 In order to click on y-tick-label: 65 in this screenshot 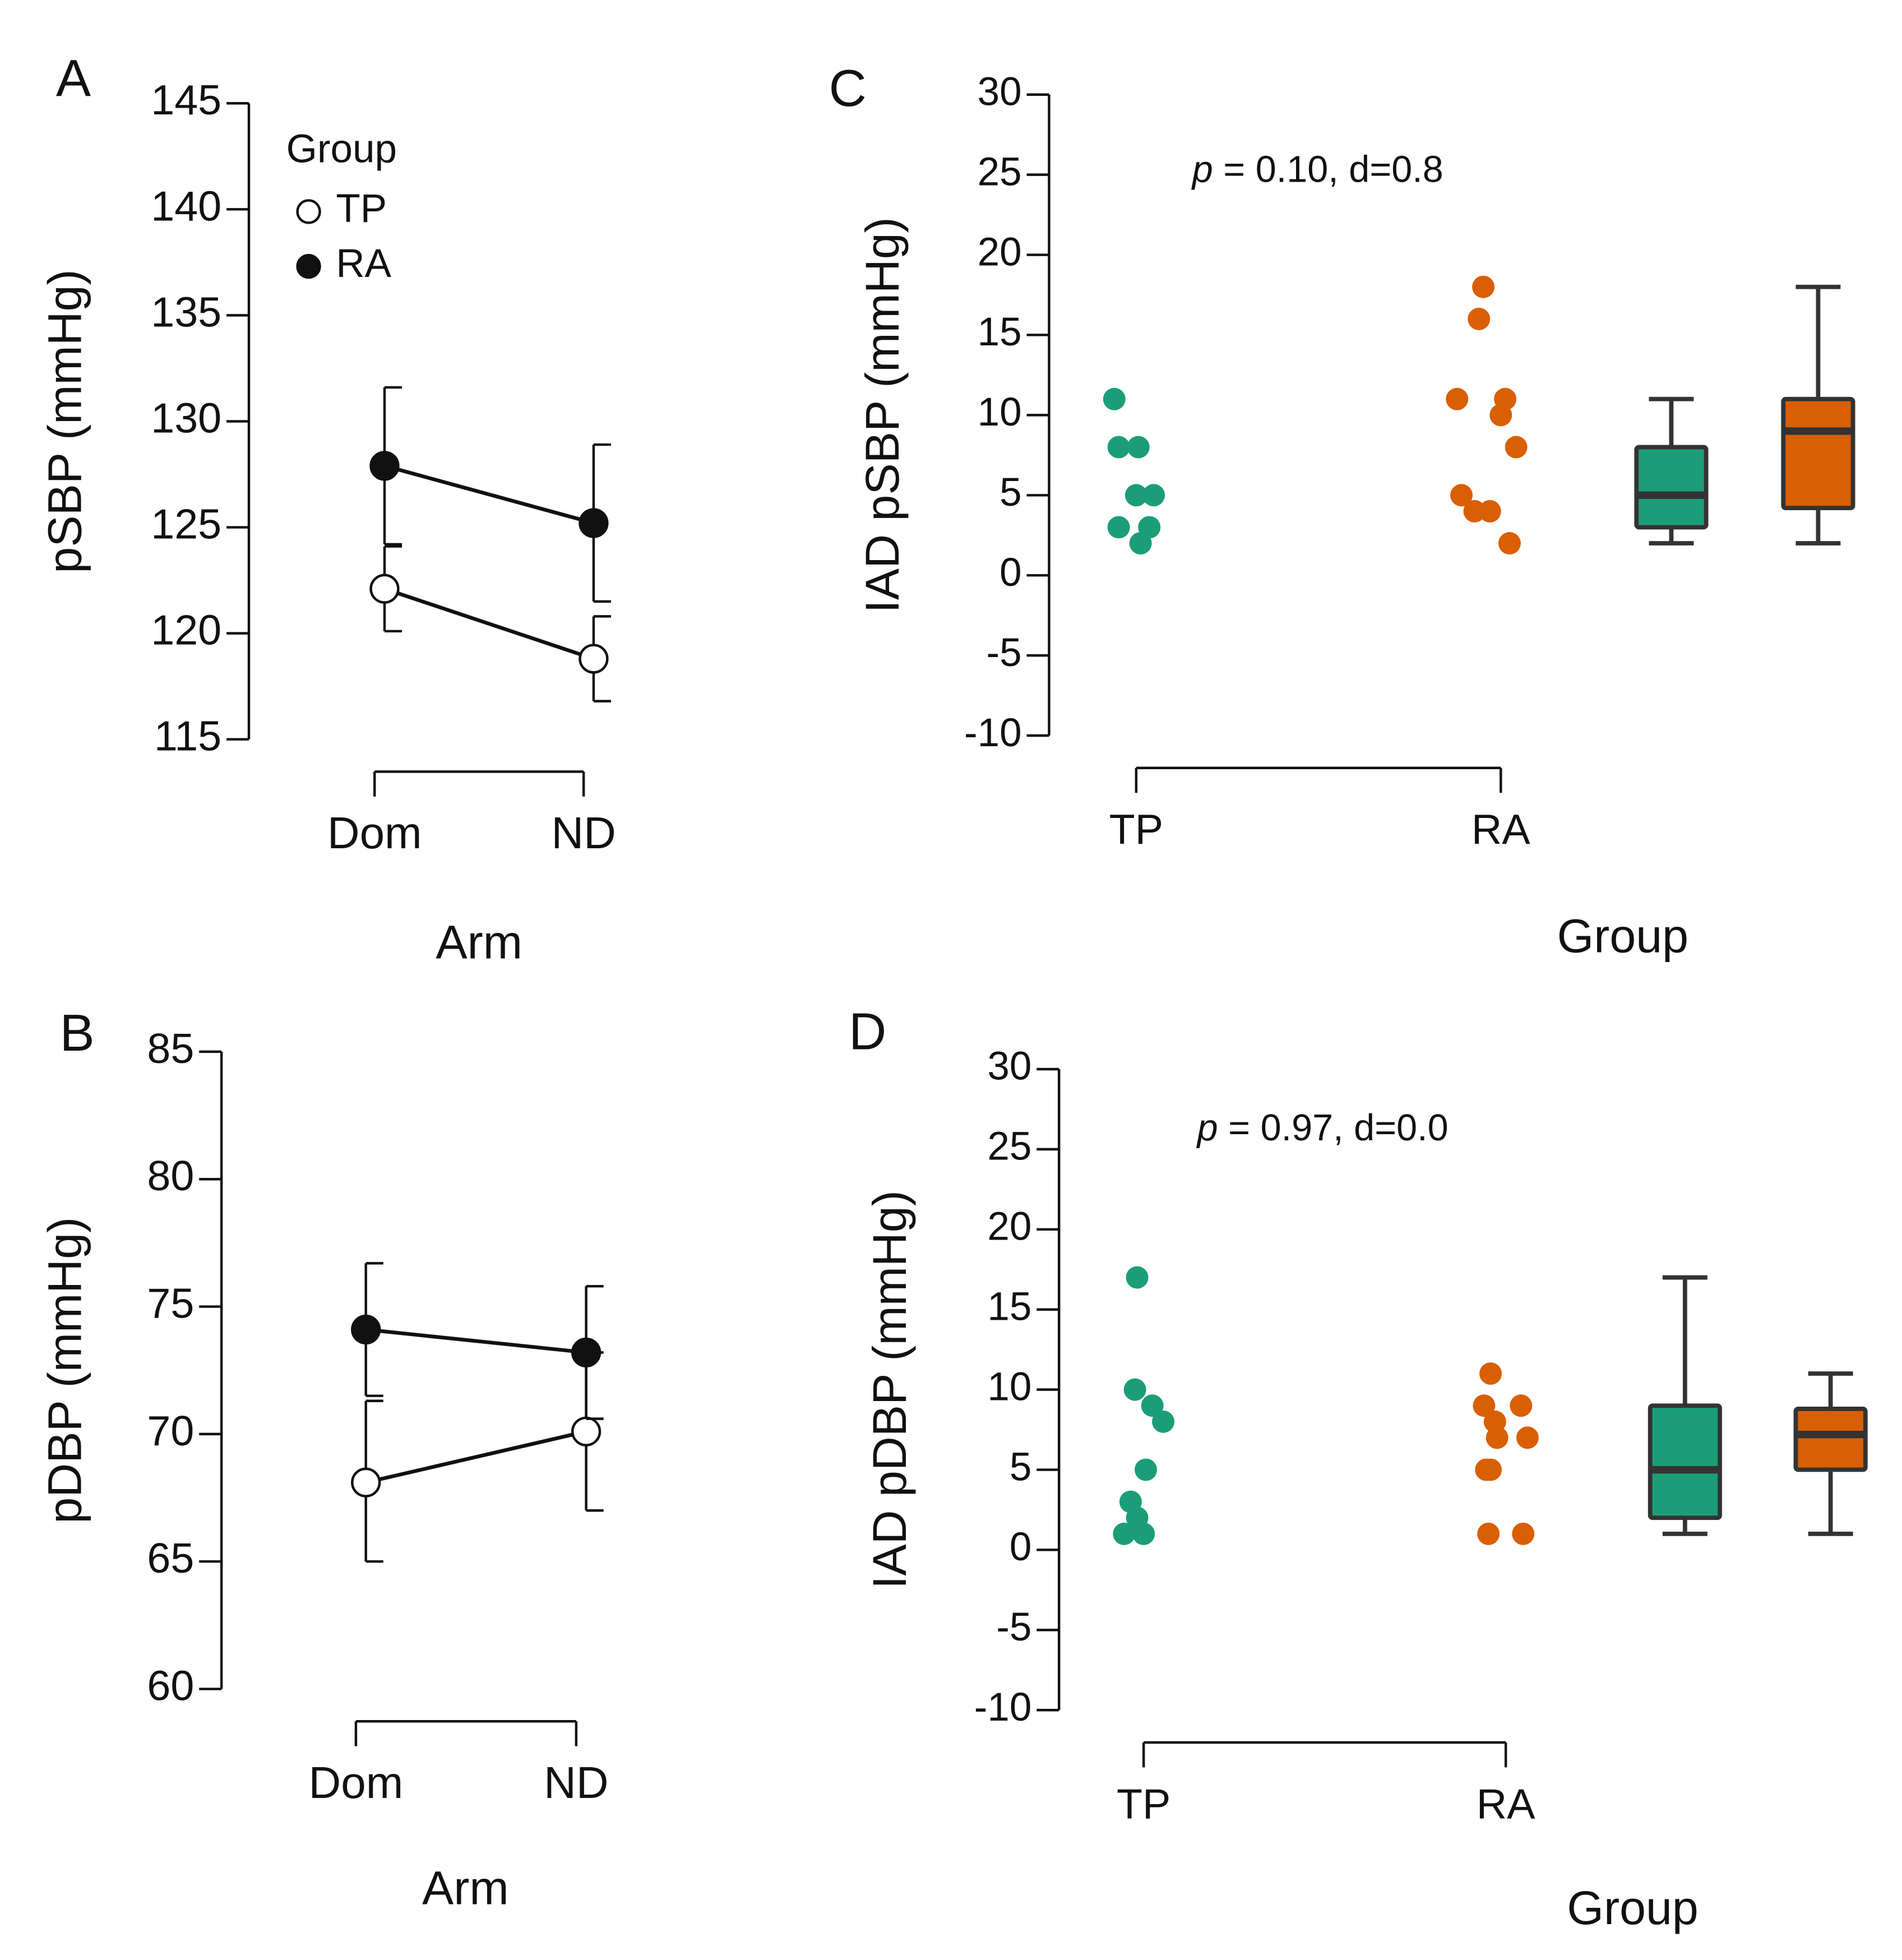, I will do `click(171, 1558)`.